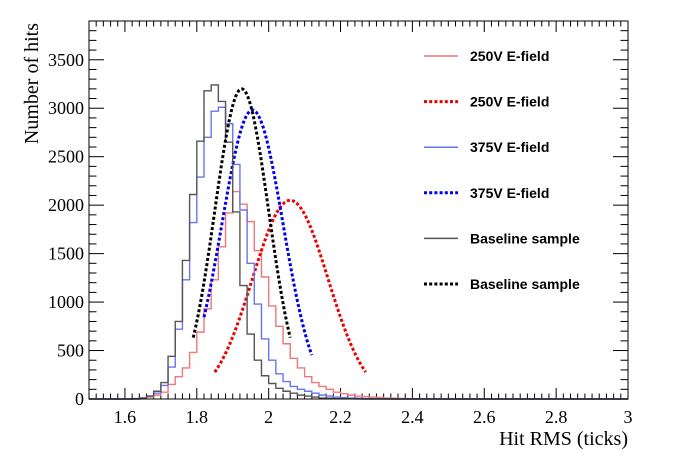 Image resolution: width=698 pixels, height=475 pixels. What do you see at coordinates (70, 351) in the screenshot?
I see `y-tick-label: 500` at bounding box center [70, 351].